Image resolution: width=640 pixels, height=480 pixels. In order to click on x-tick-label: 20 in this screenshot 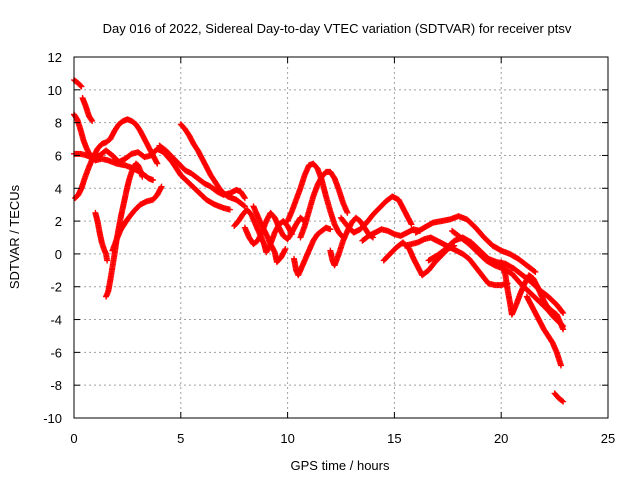, I will do `click(501, 438)`.